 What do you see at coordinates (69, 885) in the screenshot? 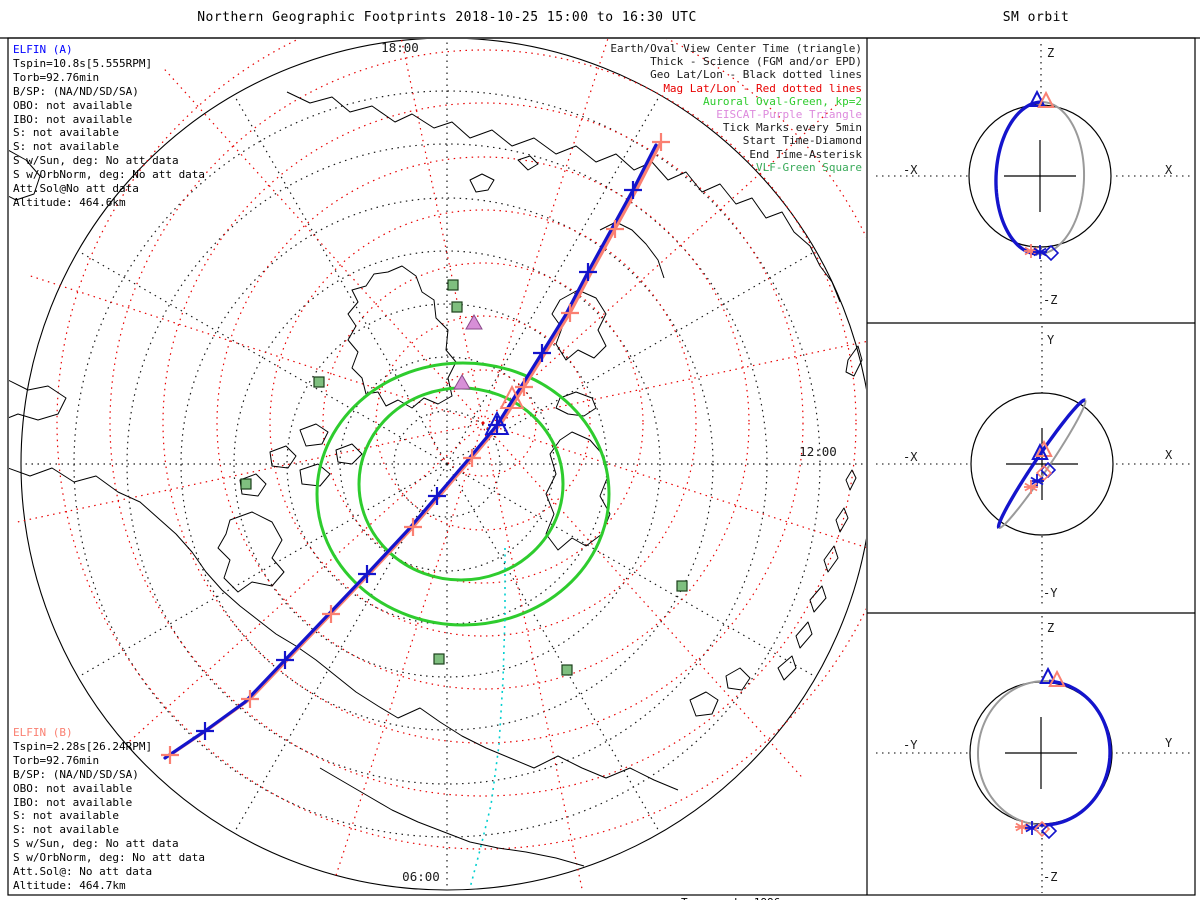
I see `elfin-b-line: Altitude: 464.7km` at bounding box center [69, 885].